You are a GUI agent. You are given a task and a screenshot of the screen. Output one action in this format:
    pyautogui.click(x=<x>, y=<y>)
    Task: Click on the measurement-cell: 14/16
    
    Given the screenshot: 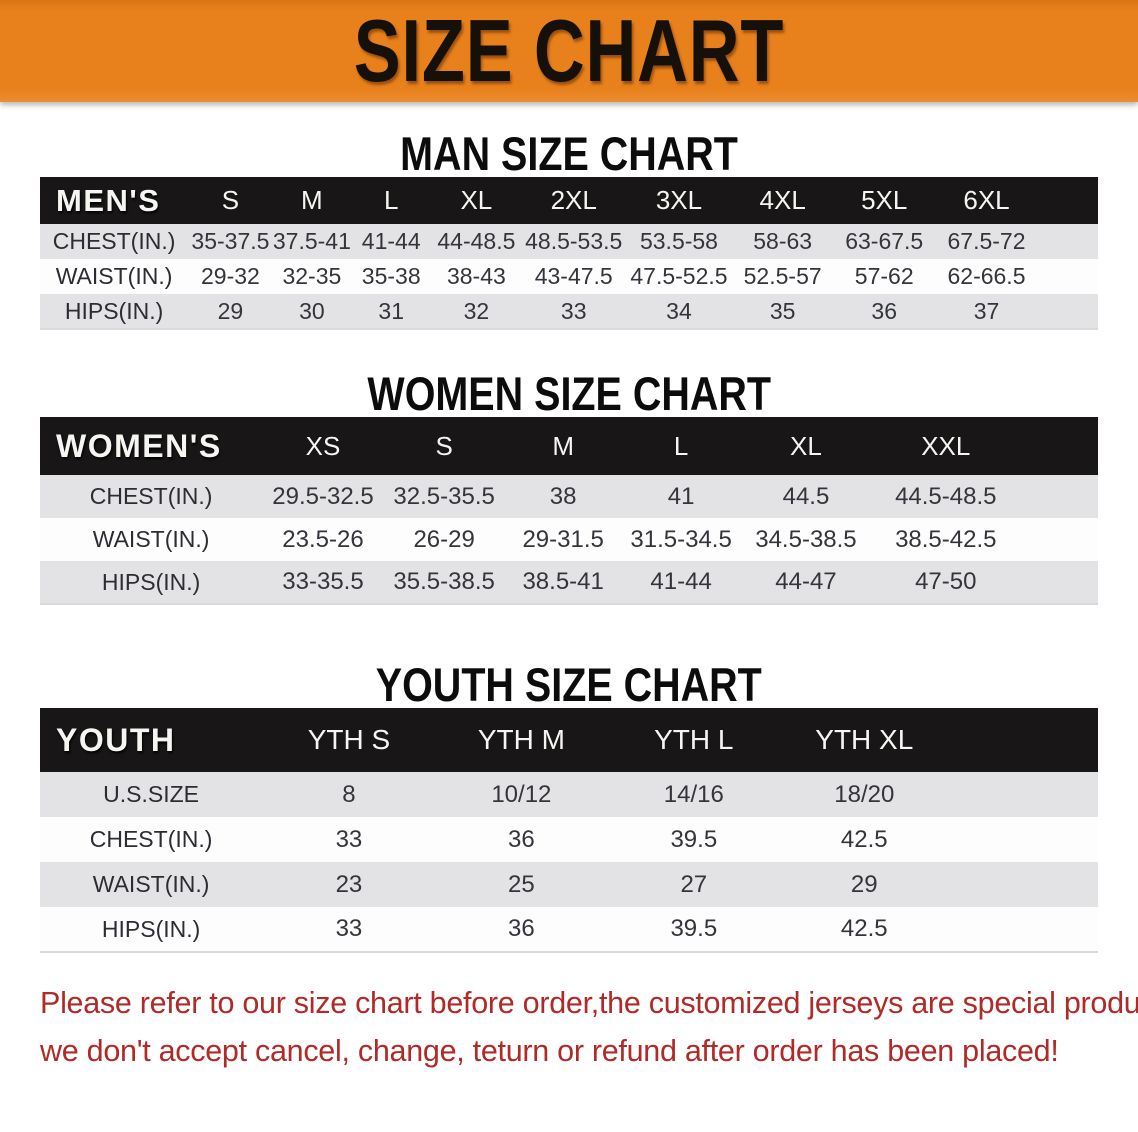 What is the action you would take?
    pyautogui.click(x=693, y=794)
    